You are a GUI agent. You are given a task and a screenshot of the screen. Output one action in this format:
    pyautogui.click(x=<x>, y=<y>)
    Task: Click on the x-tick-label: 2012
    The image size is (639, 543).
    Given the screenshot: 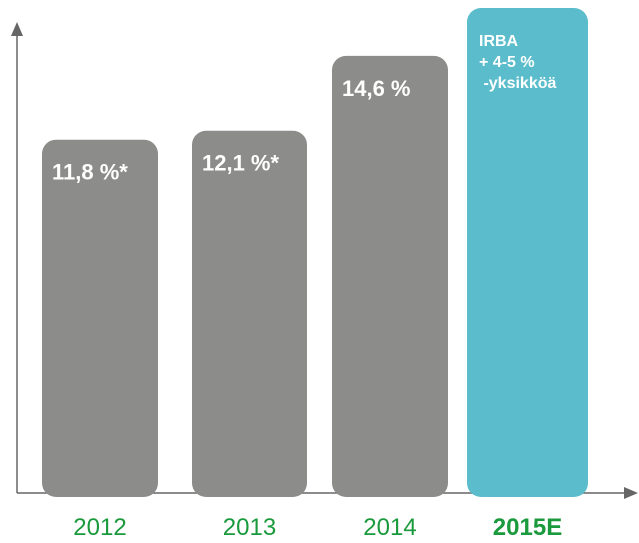 What is the action you would take?
    pyautogui.click(x=99, y=527)
    